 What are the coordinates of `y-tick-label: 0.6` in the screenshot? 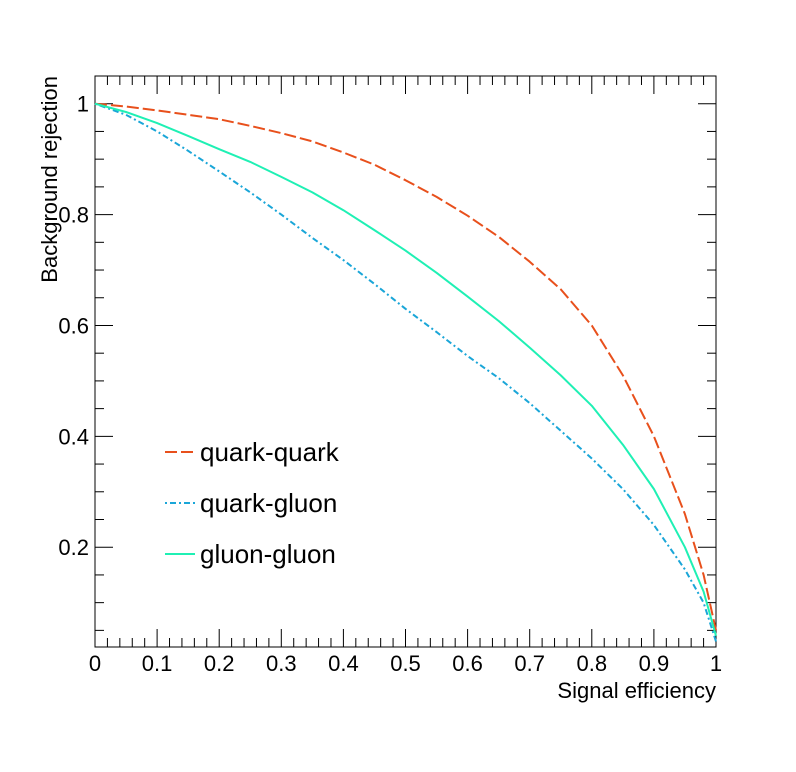 It's located at (73, 325).